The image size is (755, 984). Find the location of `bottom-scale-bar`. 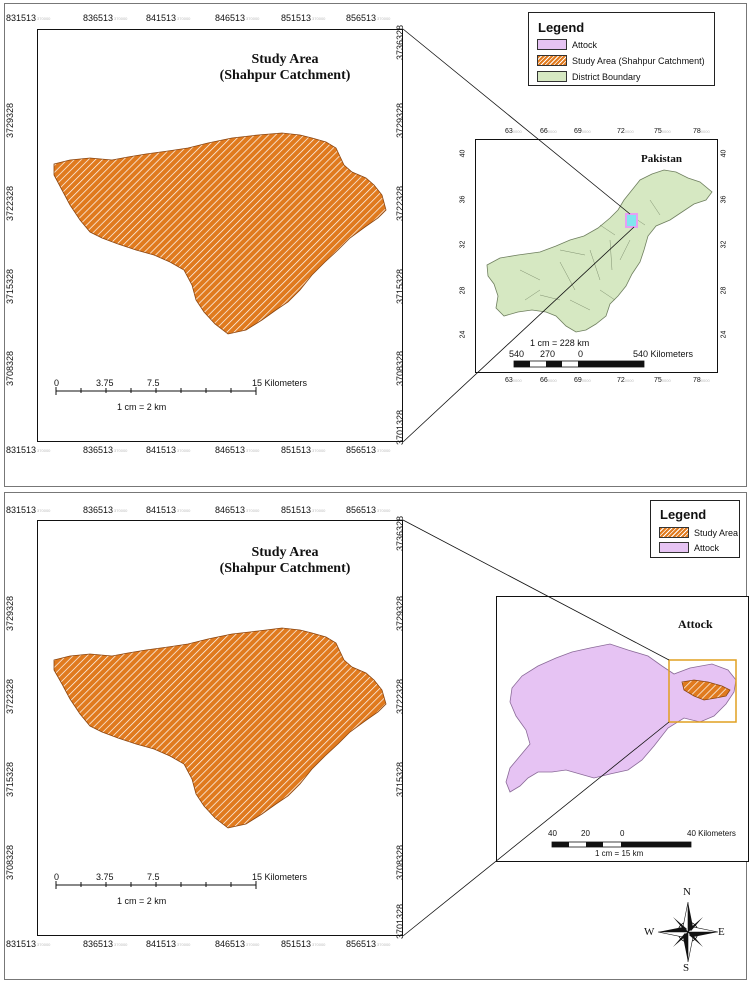

bottom-scale-bar is located at coordinates (156, 885).